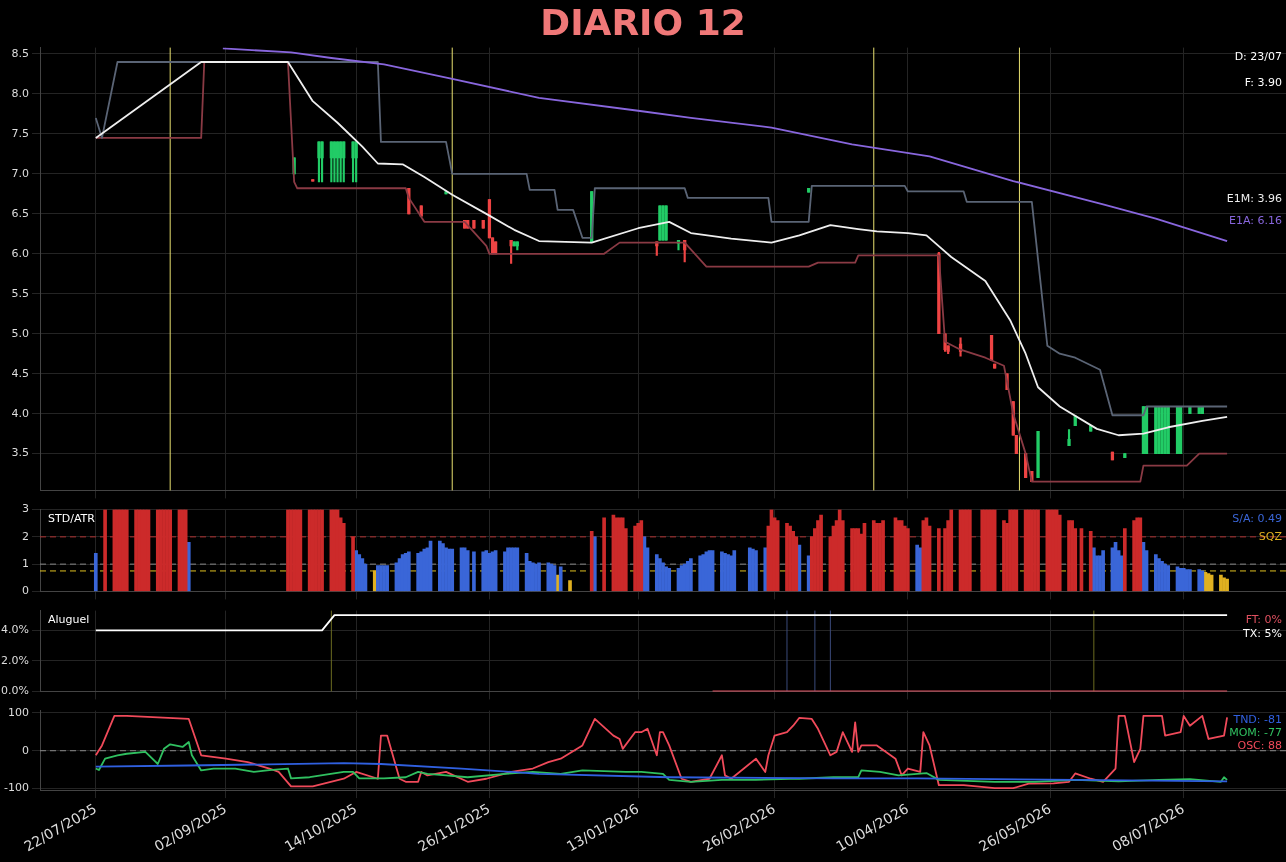 This screenshot has height=862, width=1286. I want to click on series-label: TX: 5%, so click(1262, 634).